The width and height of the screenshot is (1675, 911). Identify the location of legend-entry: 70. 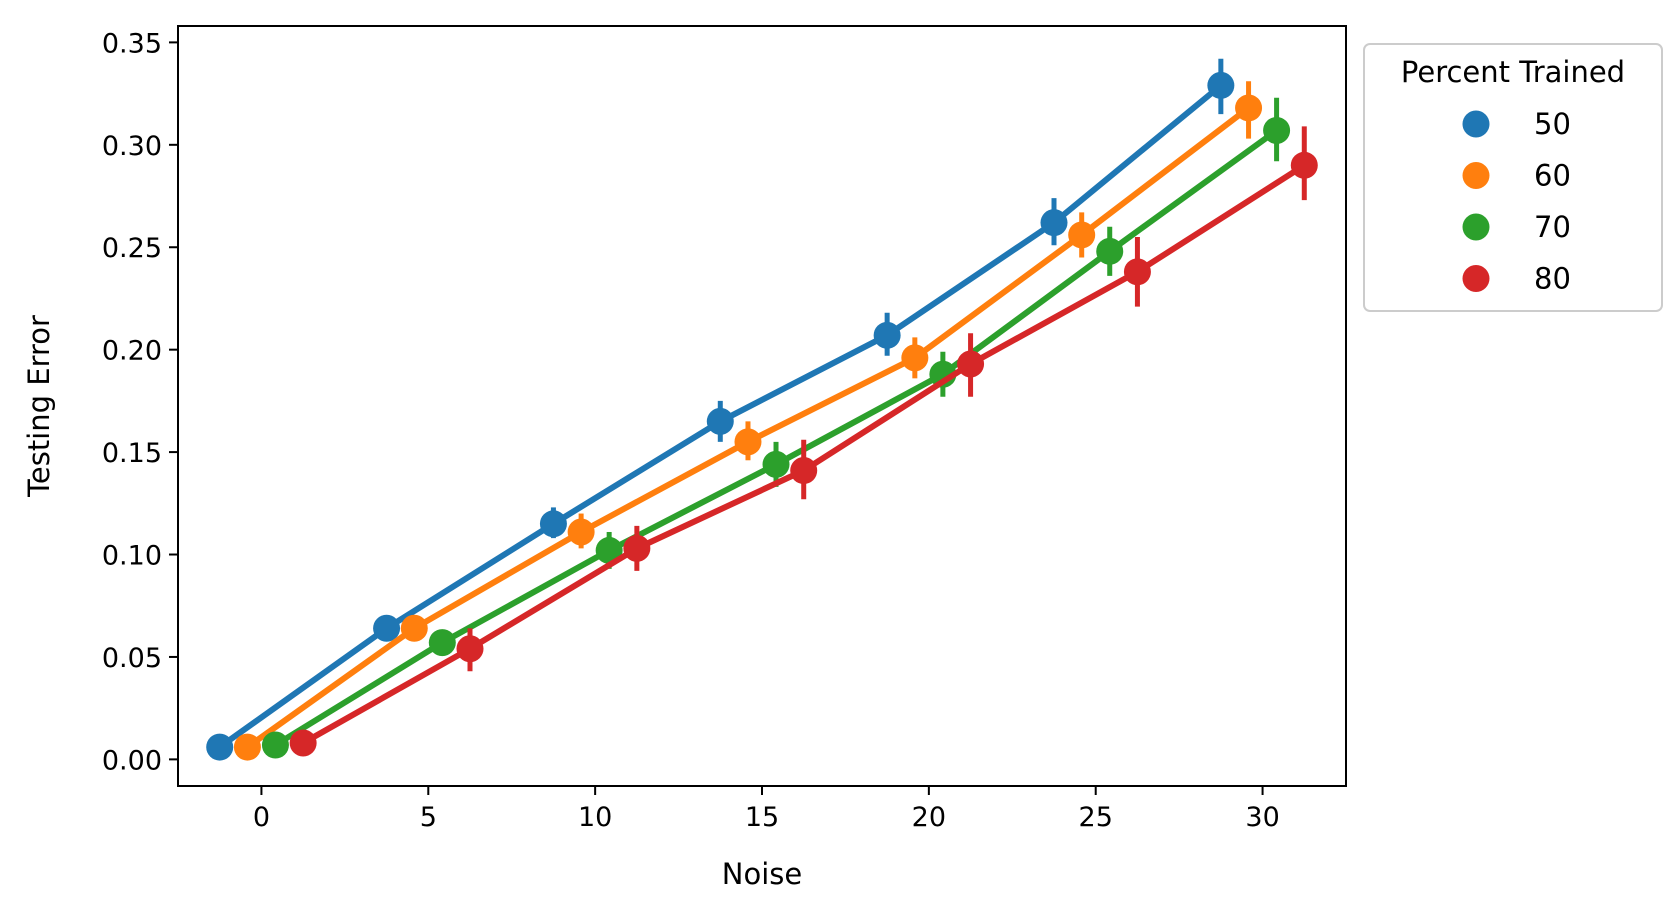
(1516, 227).